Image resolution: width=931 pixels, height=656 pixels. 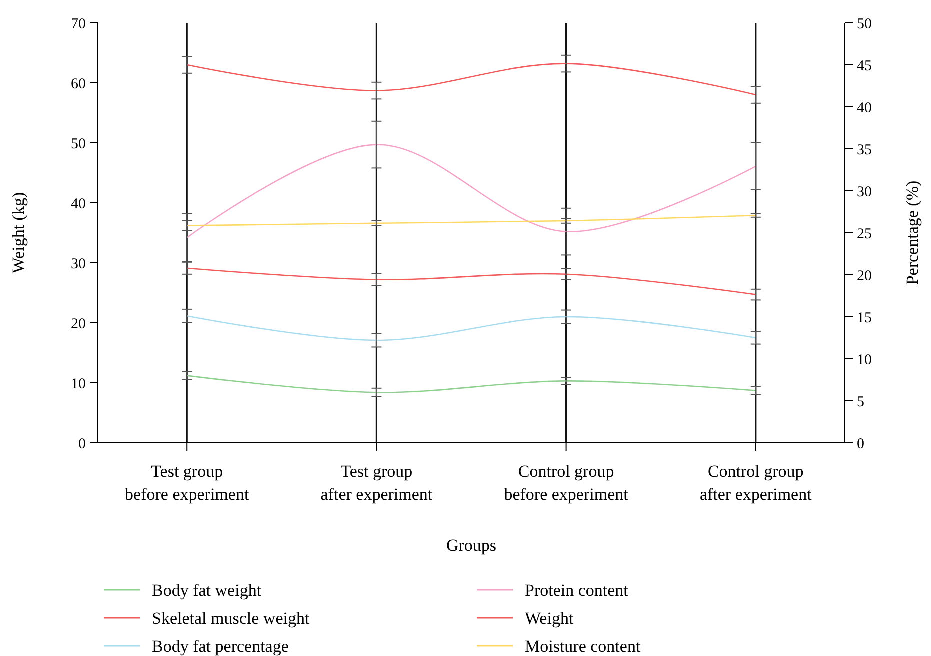 What do you see at coordinates (78, 144) in the screenshot?
I see `y-tick-label: 50` at bounding box center [78, 144].